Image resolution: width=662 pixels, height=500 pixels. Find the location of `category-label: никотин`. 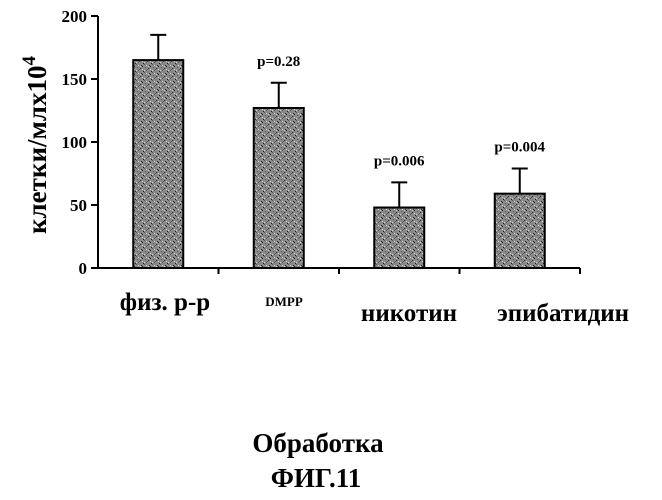

category-label: никотин is located at coordinates (409, 313).